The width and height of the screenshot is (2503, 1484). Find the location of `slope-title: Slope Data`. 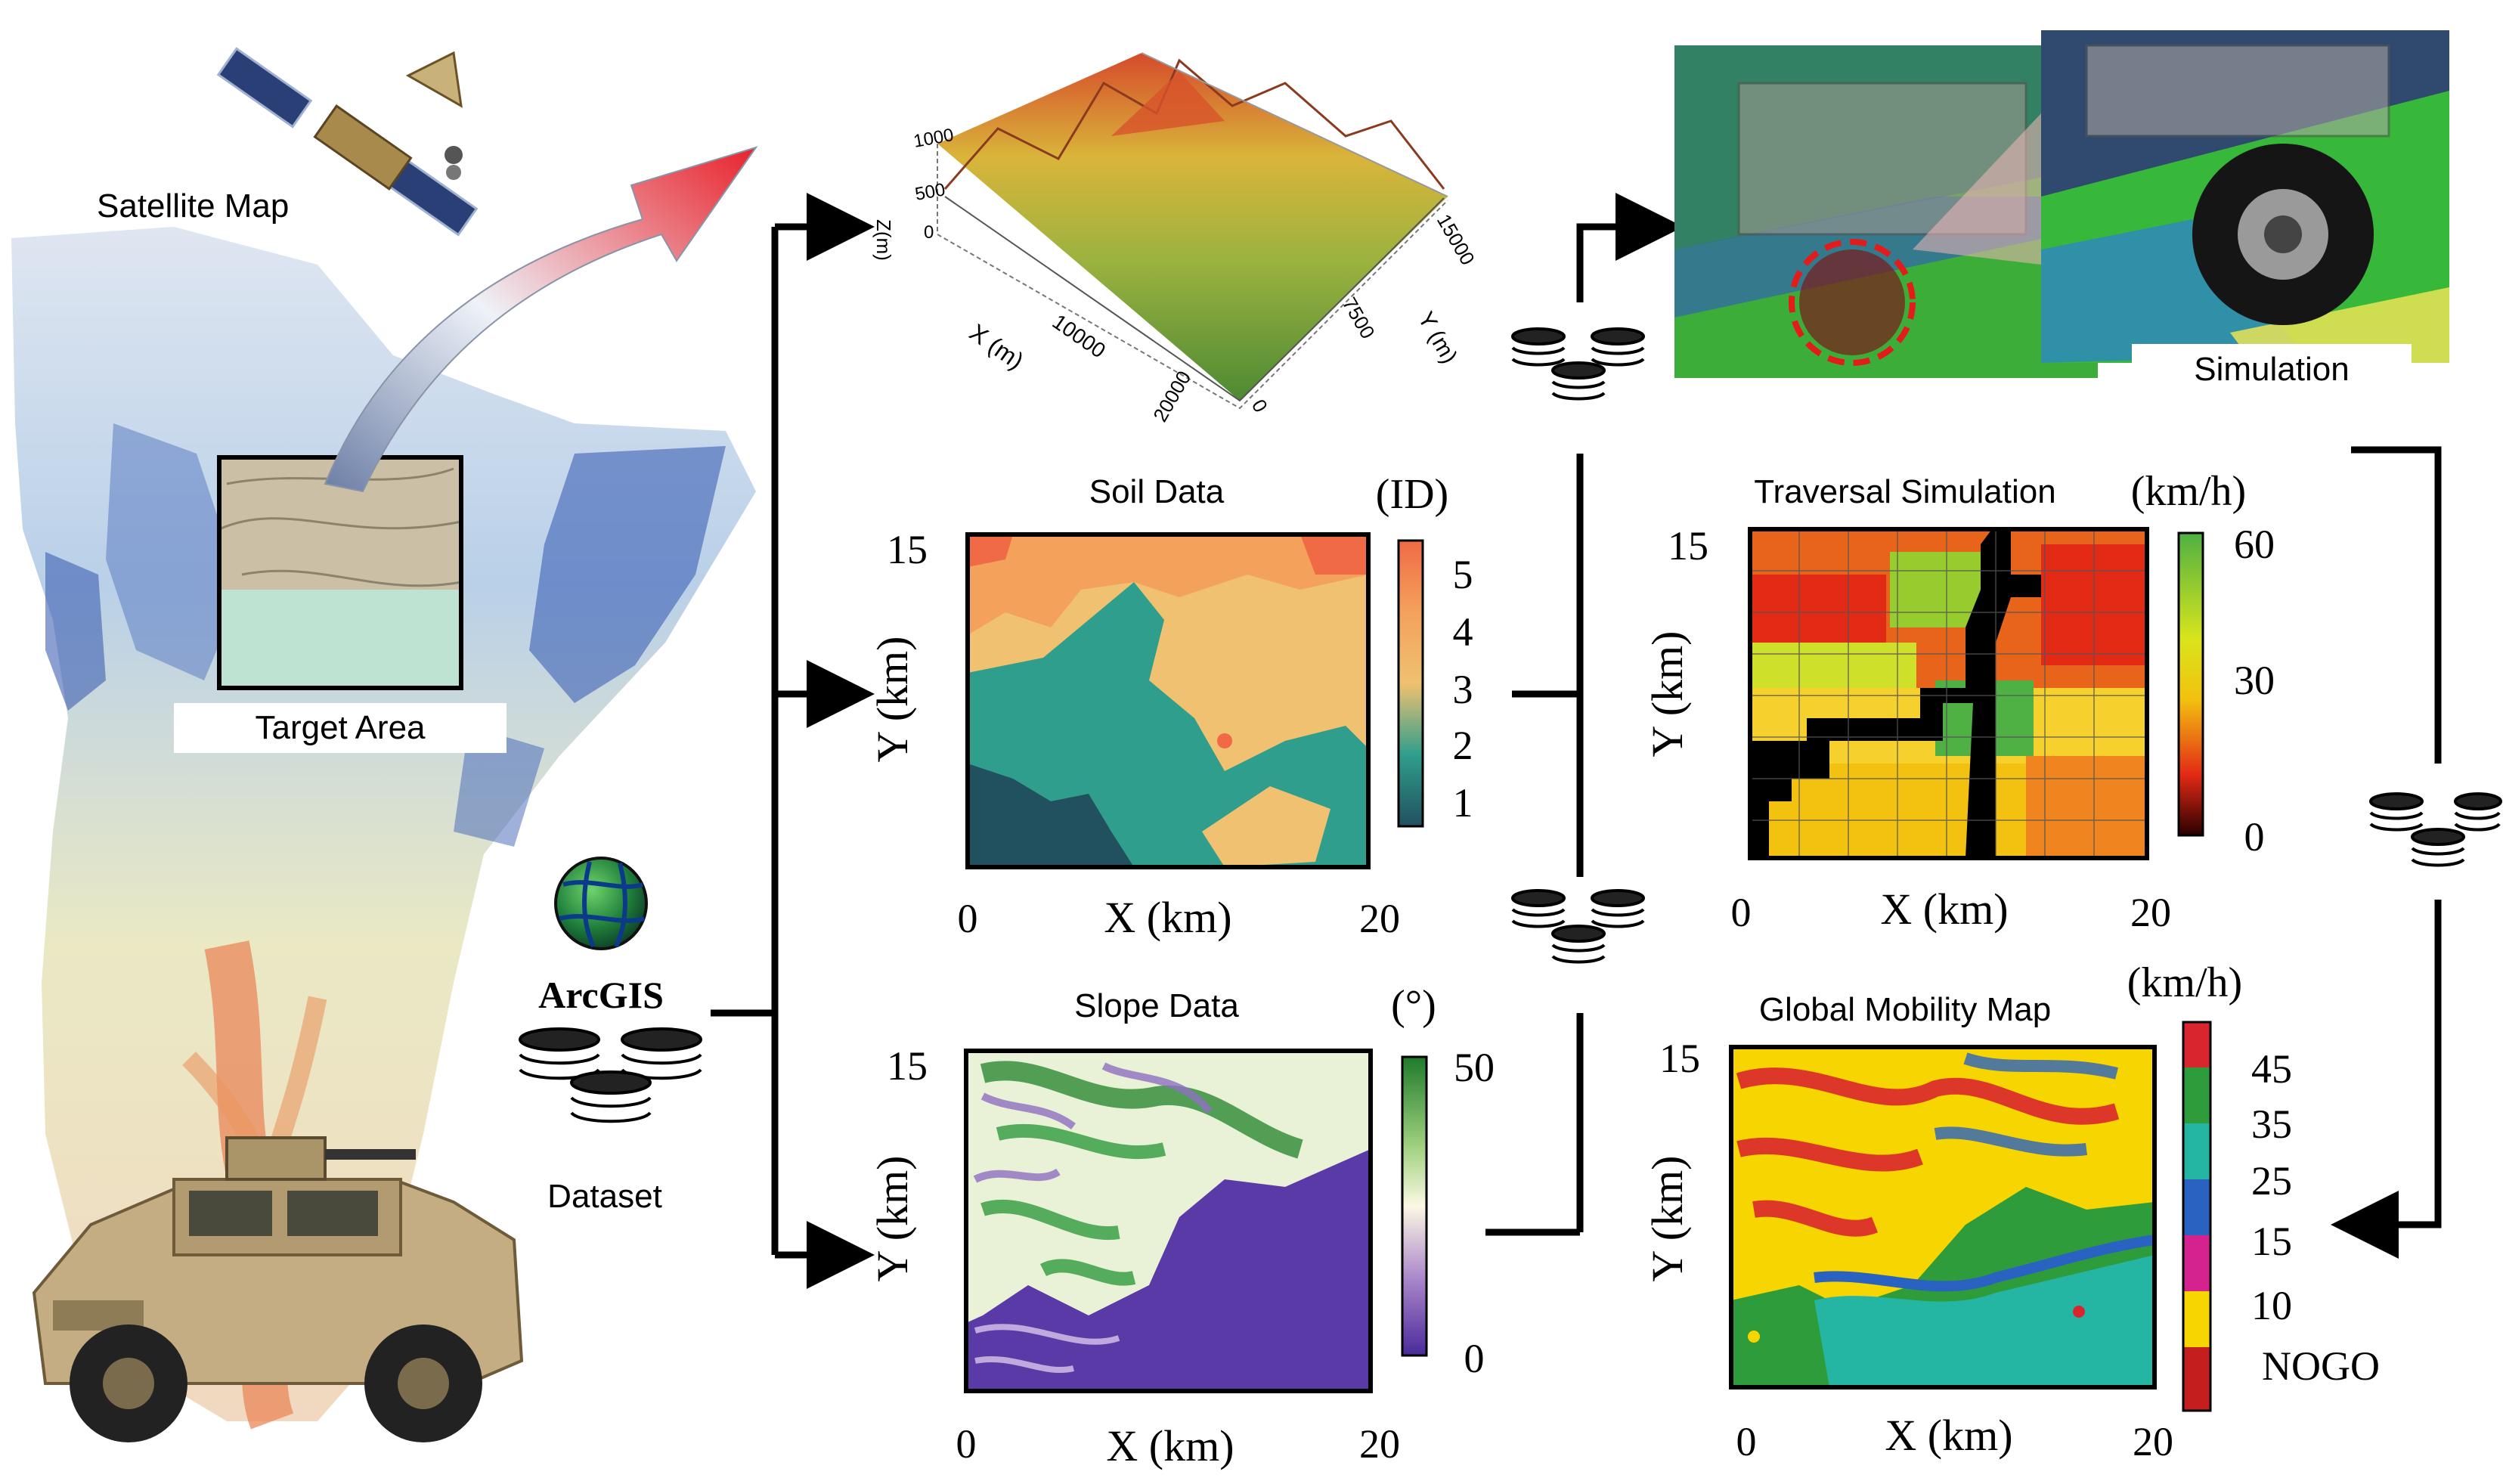

slope-title: Slope Data is located at coordinates (1156, 1005).